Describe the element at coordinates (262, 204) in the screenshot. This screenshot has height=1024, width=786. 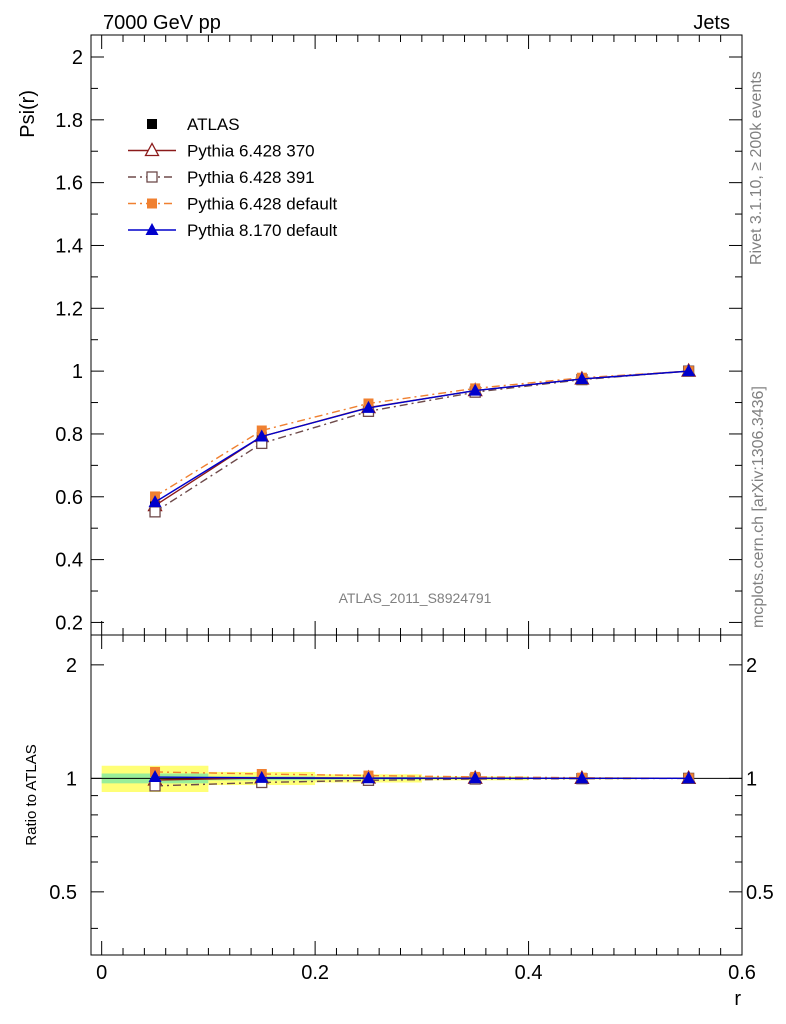
I see `legend-label: Pythia 6.428 default` at that location.